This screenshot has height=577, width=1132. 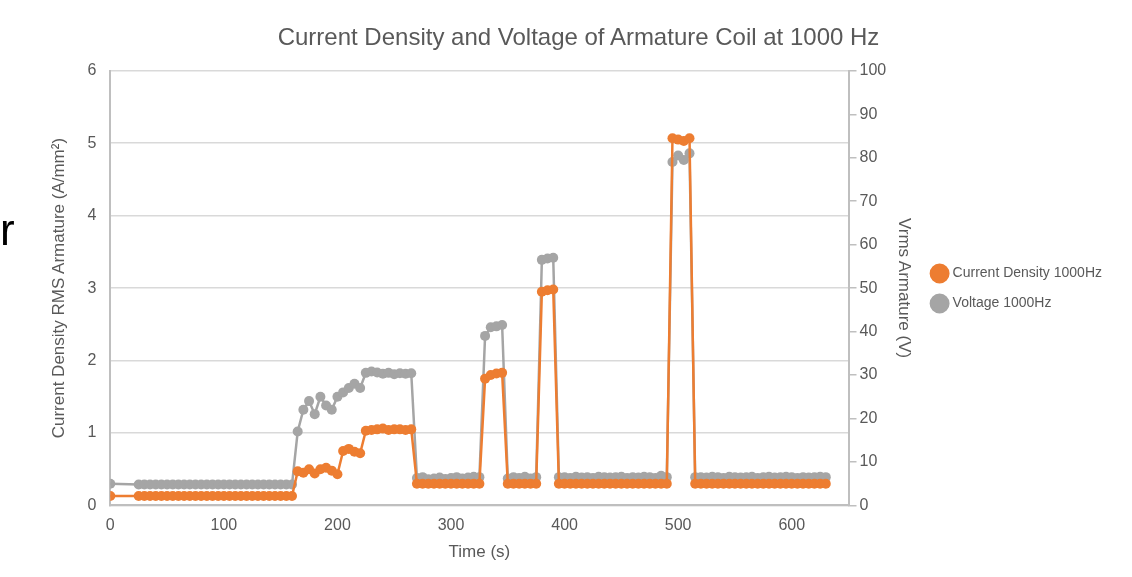 What do you see at coordinates (58, 288) in the screenshot?
I see `y-axis-title: Current Density RMS Armature (A/mm²)` at bounding box center [58, 288].